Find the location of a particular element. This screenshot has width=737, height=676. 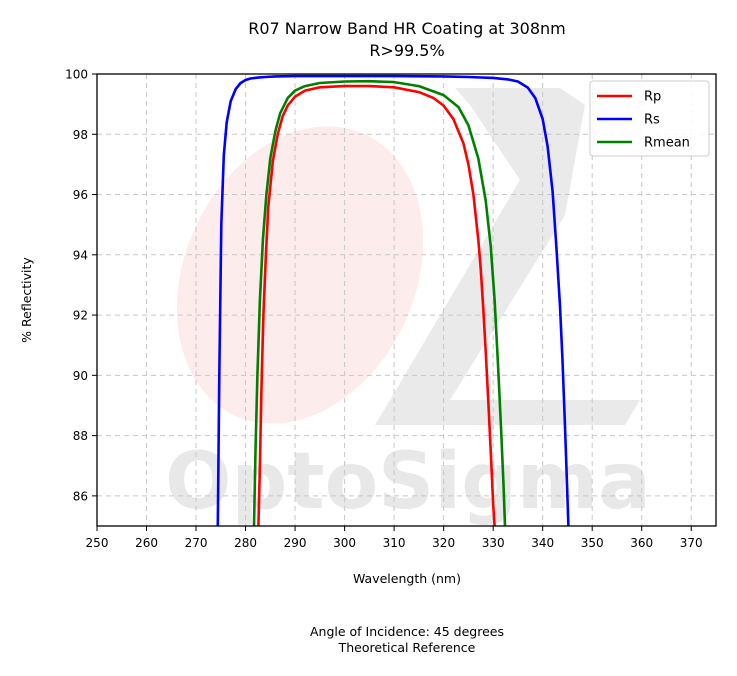

x-tick-label: 320 is located at coordinates (443, 543).